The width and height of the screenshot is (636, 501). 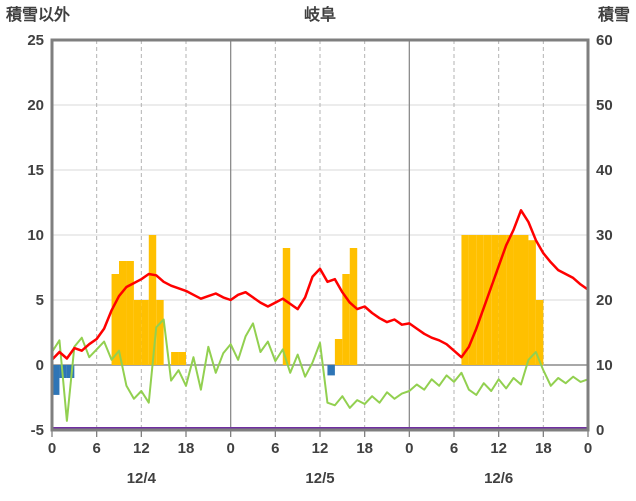 I want to click on right-axis-tick-label: 40, so click(x=604, y=170).